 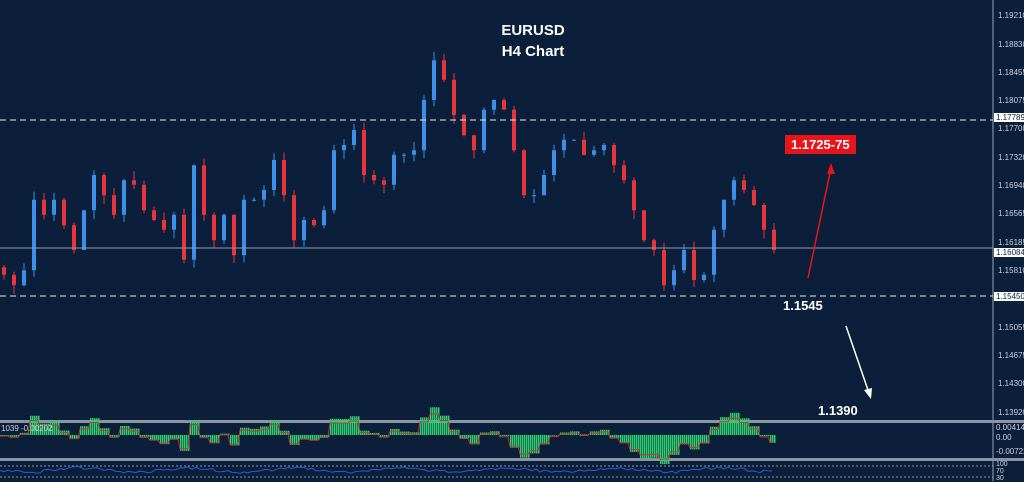 What do you see at coordinates (1011, 101) in the screenshot?
I see `price-tick: 1.18075` at bounding box center [1011, 101].